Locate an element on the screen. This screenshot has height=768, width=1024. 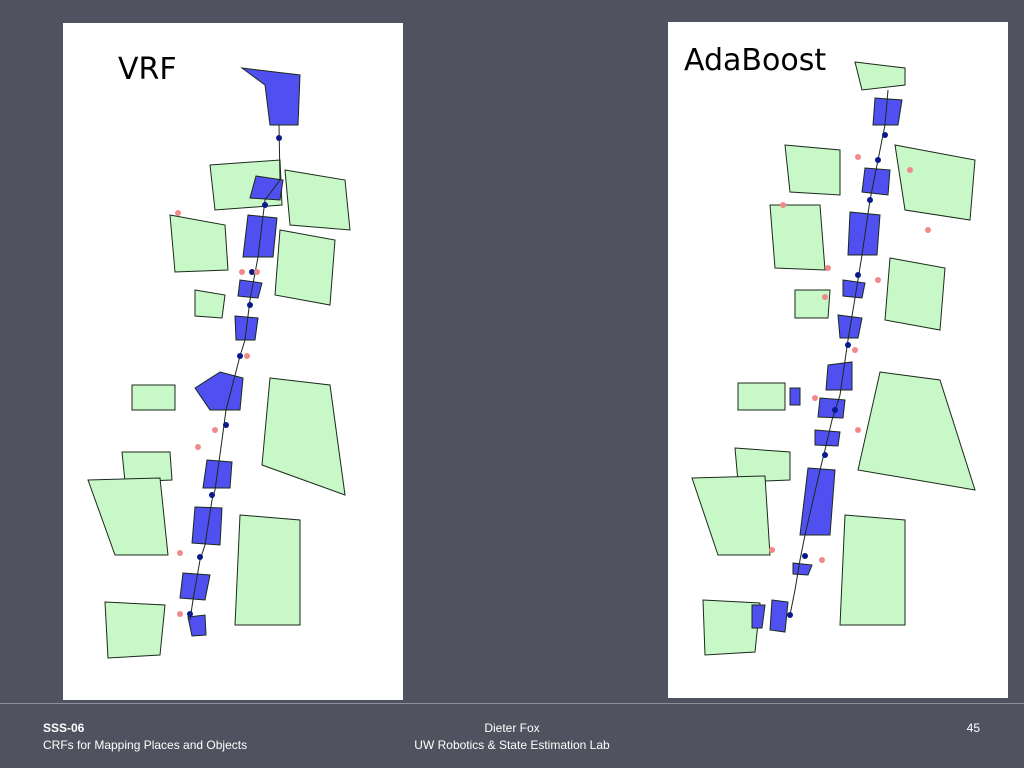
blue-regions is located at coordinates (827, 365).